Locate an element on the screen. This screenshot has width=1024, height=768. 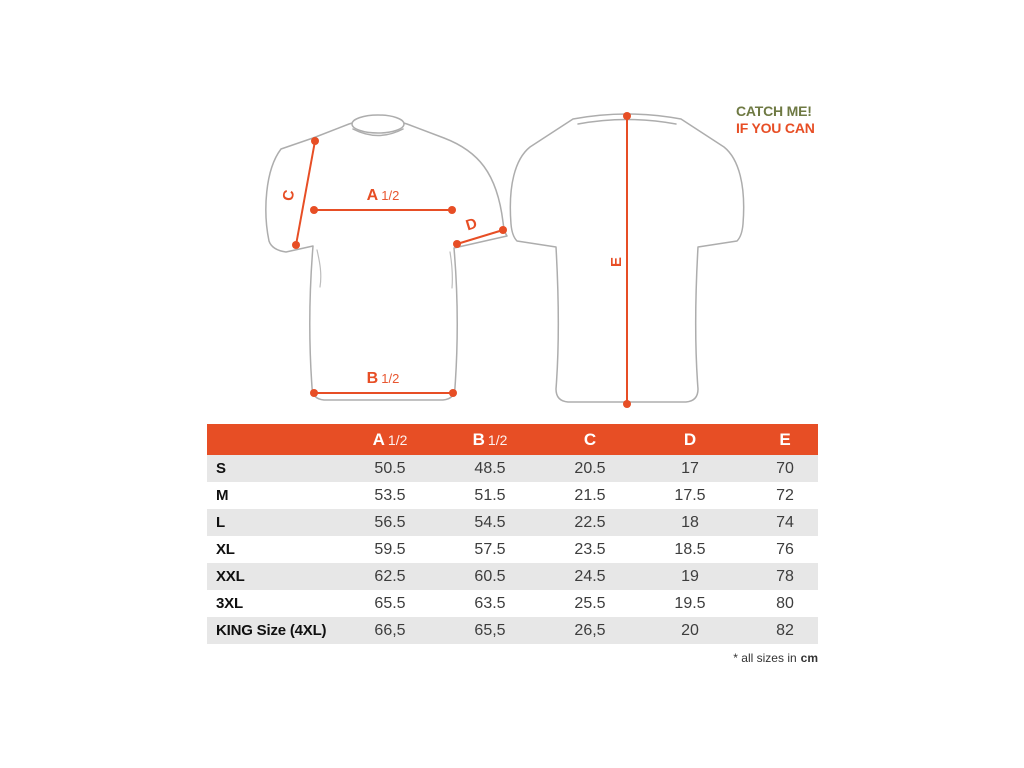
cell-value: 60.5 is located at coordinates (490, 576).